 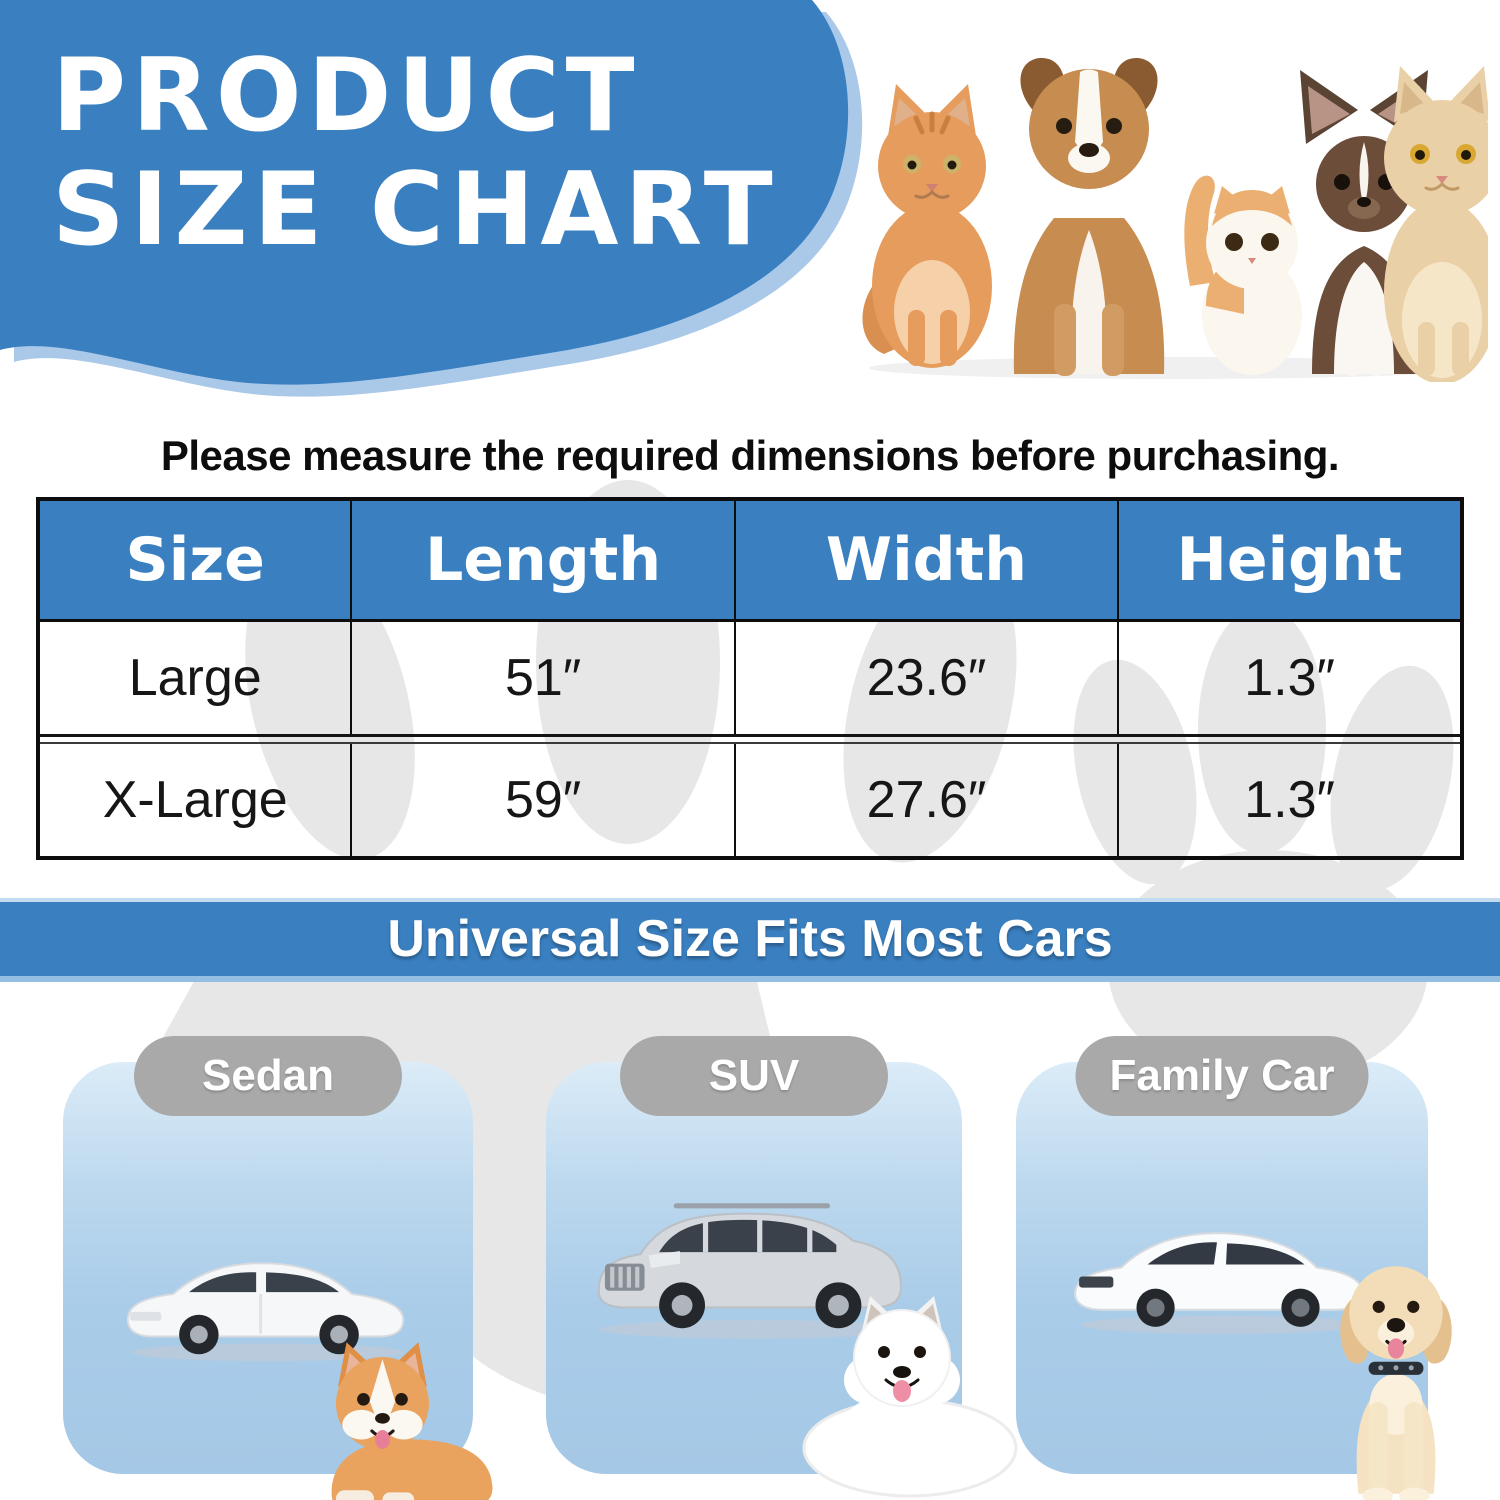 I want to click on cream-cat-icon, so click(x=1436, y=224).